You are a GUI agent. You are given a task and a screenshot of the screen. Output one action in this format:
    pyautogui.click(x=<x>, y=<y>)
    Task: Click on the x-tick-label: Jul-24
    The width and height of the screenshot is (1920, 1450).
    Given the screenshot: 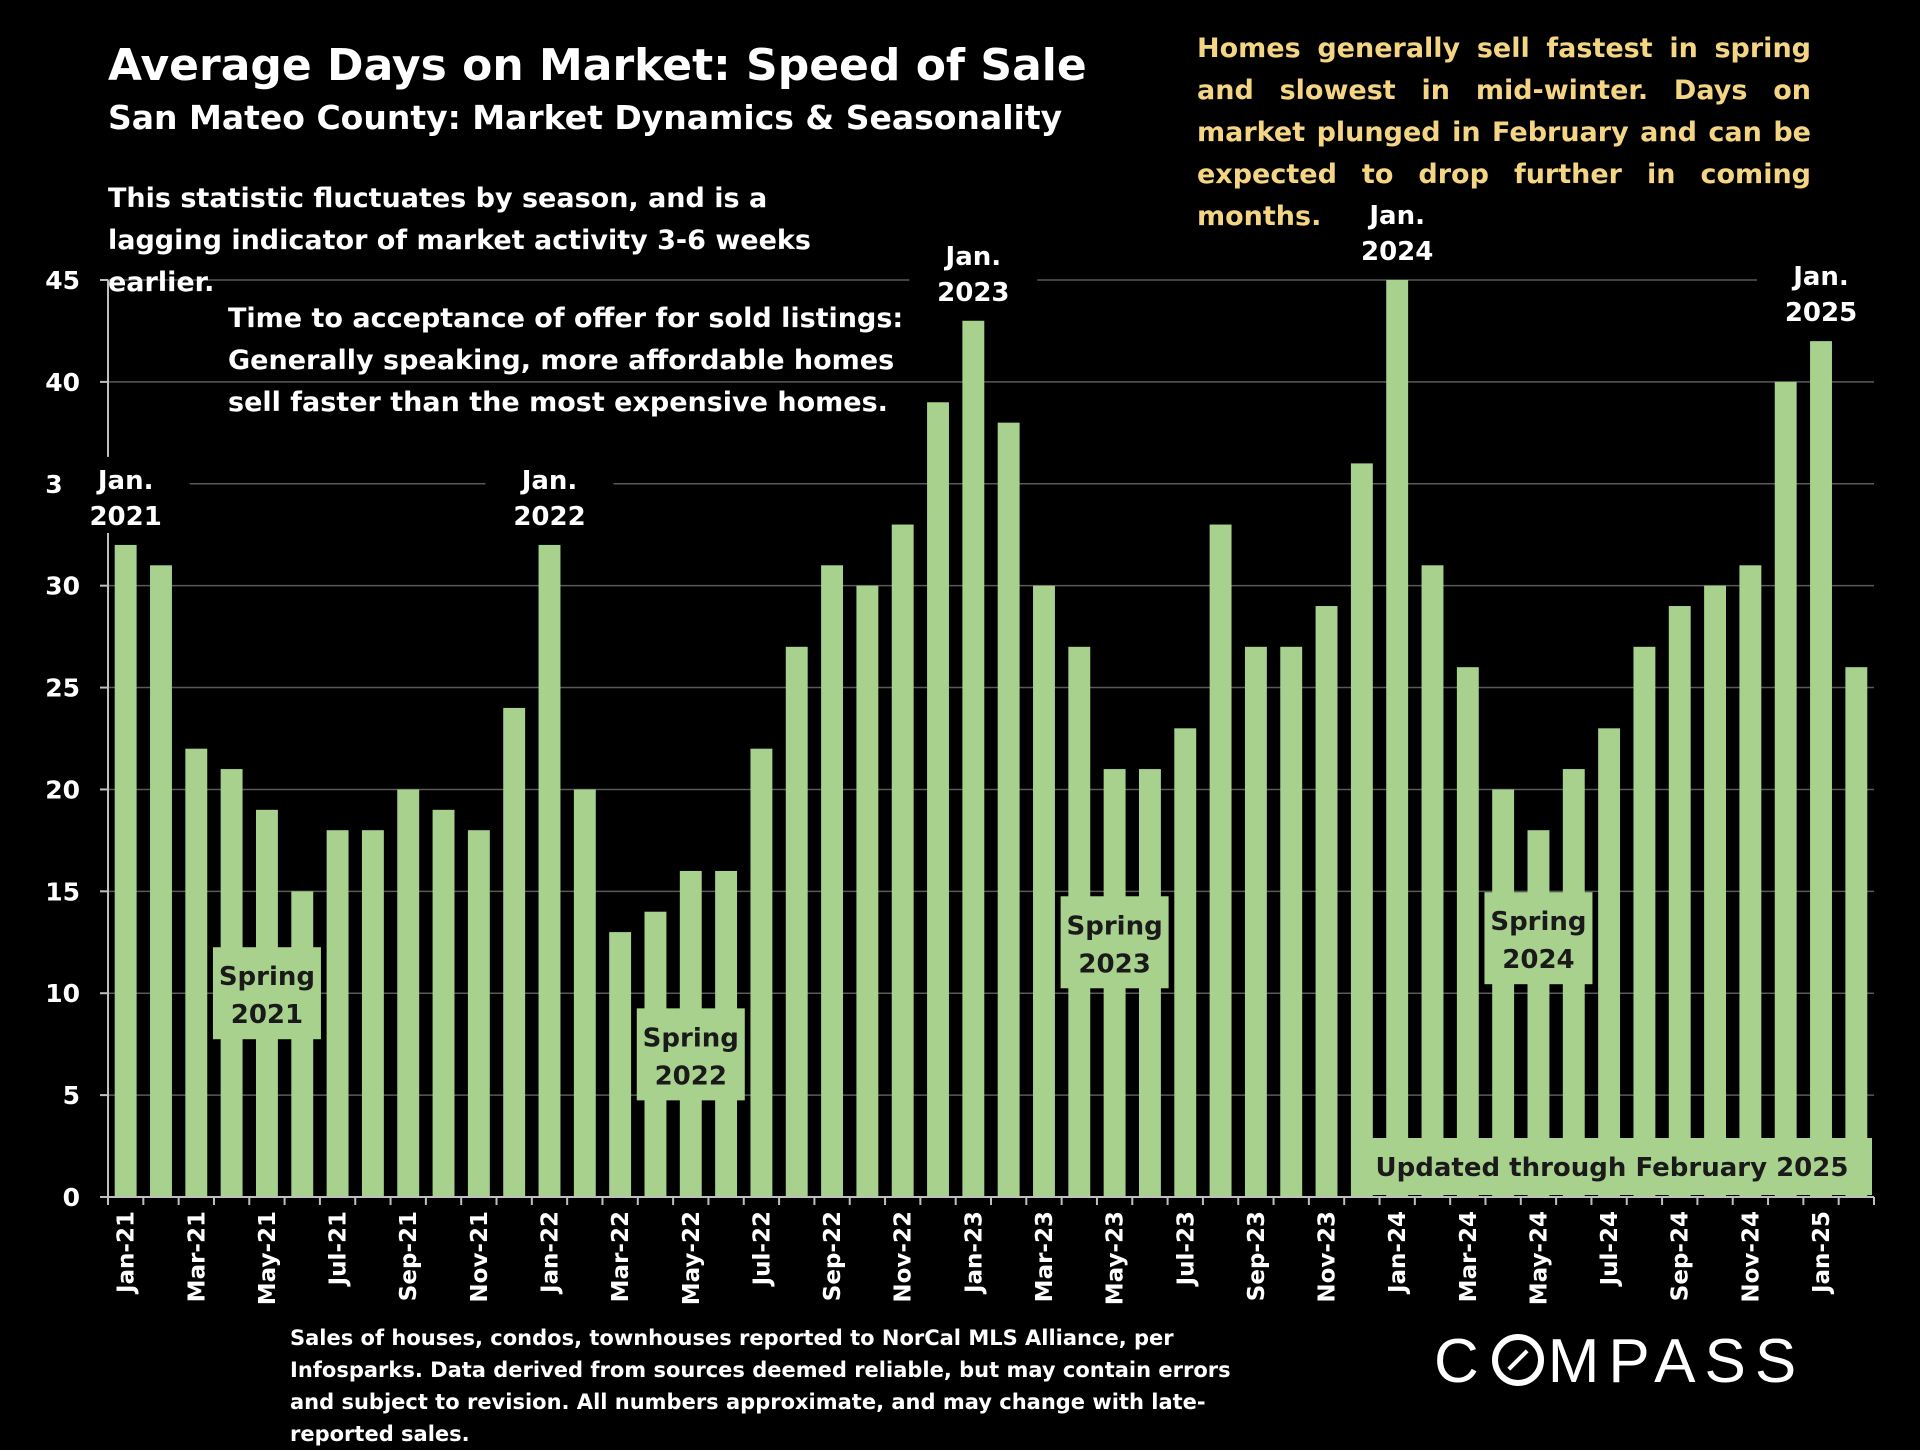 What is the action you would take?
    pyautogui.click(x=1610, y=1249)
    